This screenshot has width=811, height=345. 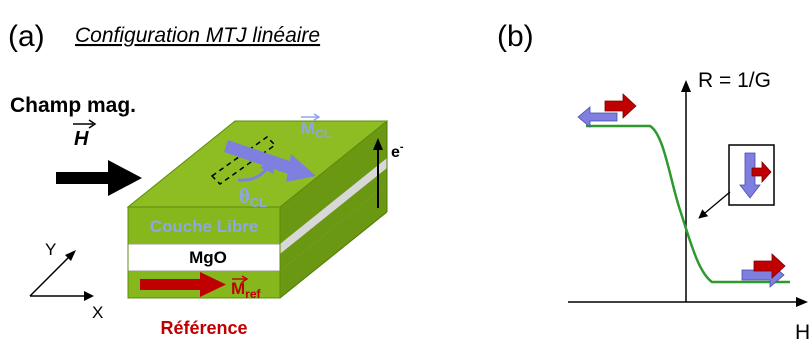 What do you see at coordinates (26, 36) in the screenshot?
I see `panel-a-label: (a)` at bounding box center [26, 36].